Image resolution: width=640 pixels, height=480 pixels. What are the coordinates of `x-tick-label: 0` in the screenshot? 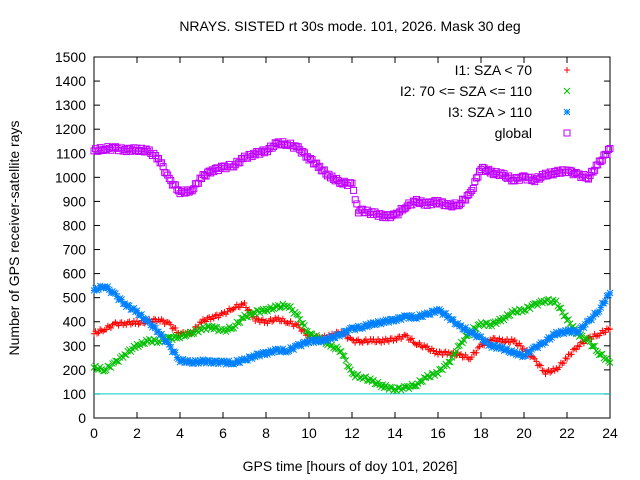 It's located at (94, 433).